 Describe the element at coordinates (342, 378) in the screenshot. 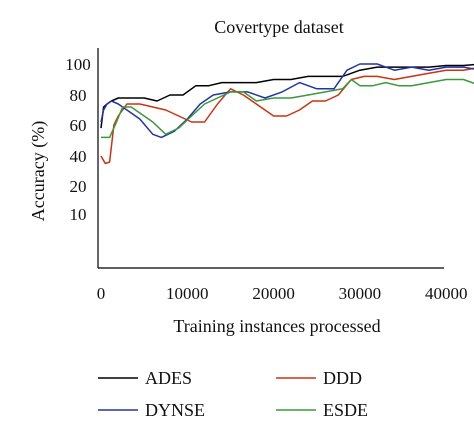

I see `legend-label-ddd: DDD` at that location.